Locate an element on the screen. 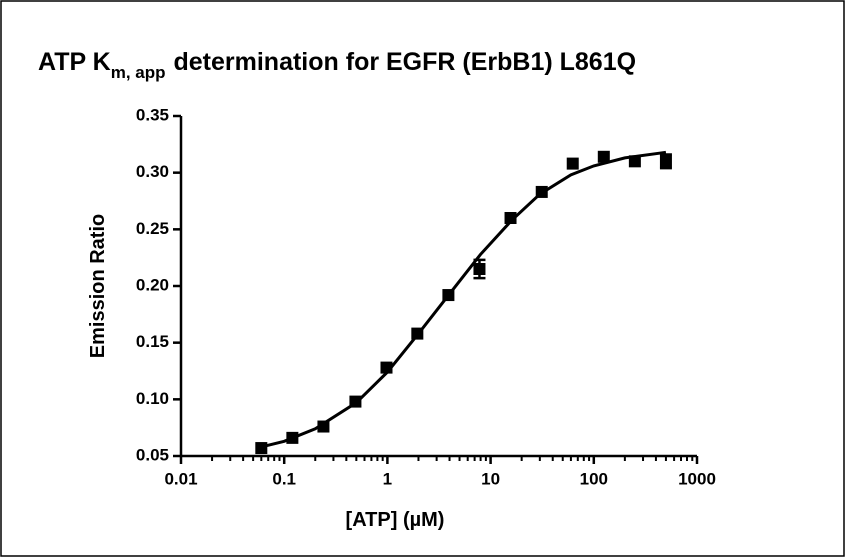  y-axis-label: Emission Ratio is located at coordinates (98, 286).